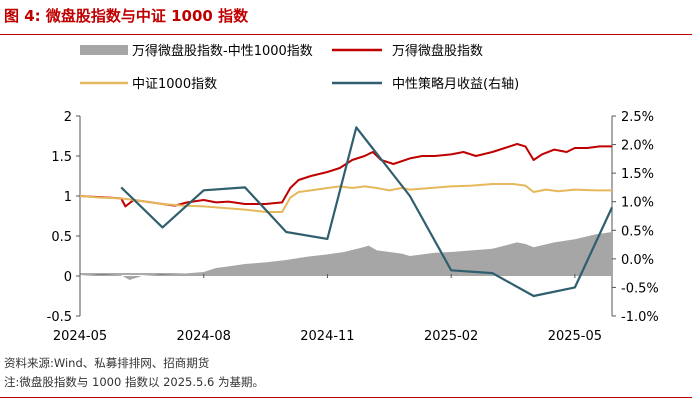 This screenshot has height=400, width=692. What do you see at coordinates (68, 117) in the screenshot?
I see `left-tick-label: 2` at bounding box center [68, 117].